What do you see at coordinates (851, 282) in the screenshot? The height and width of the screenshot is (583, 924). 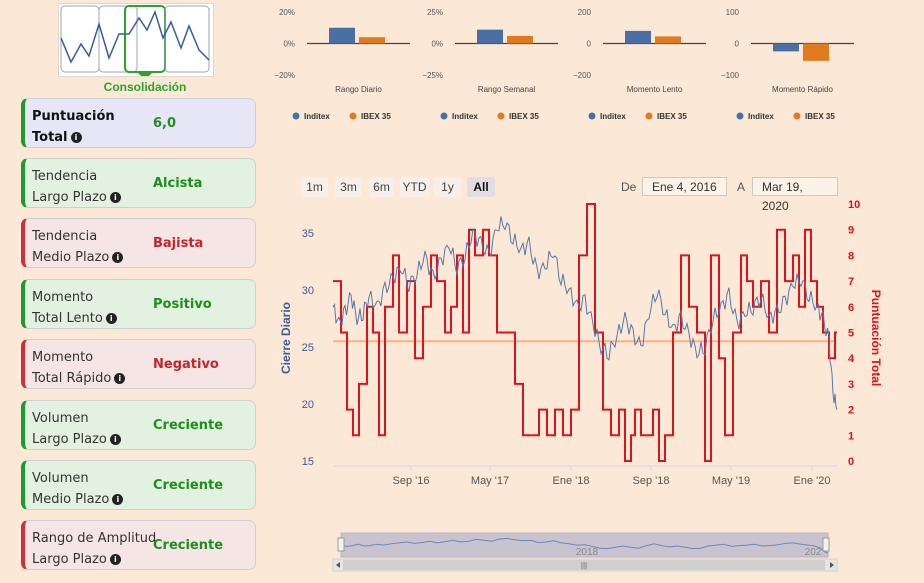 I see `y-right-tick-label: 7` at bounding box center [851, 282].